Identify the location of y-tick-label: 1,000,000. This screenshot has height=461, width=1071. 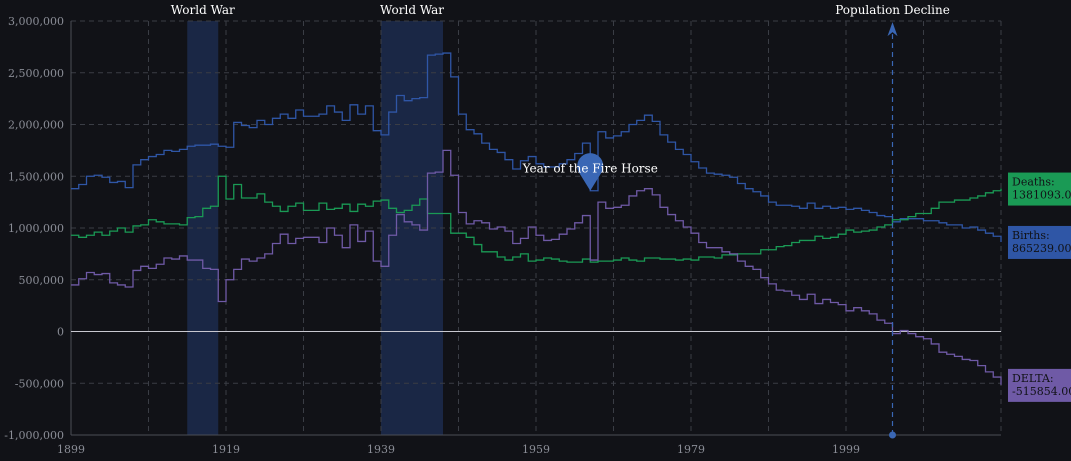
(36, 228).